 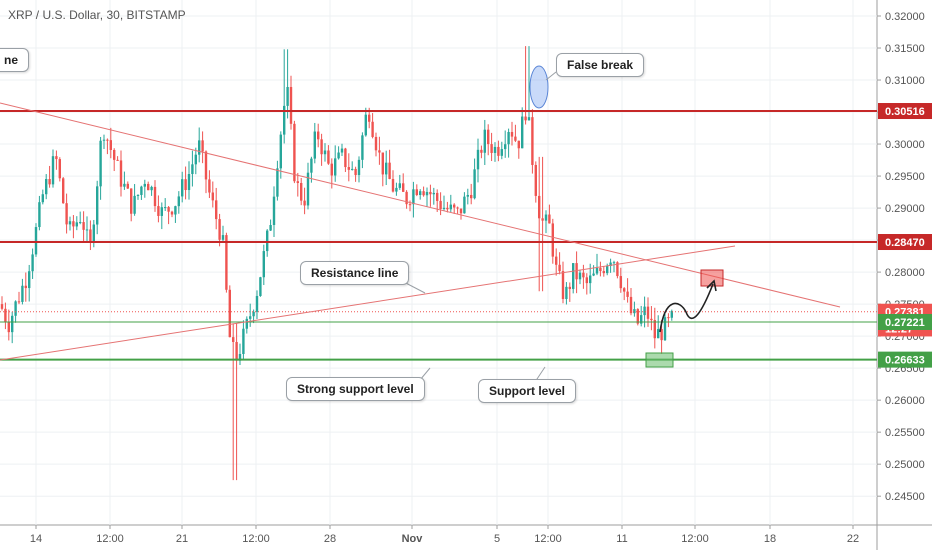 I want to click on x-tick-label: 14, so click(x=36, y=539).